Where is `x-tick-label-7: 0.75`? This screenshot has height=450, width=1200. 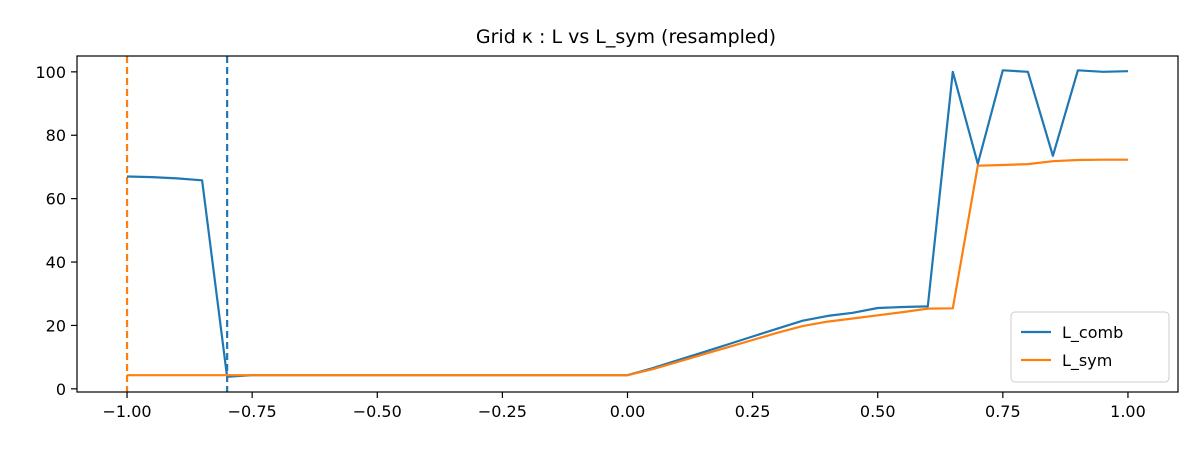 x-tick-label-7: 0.75 is located at coordinates (1003, 411).